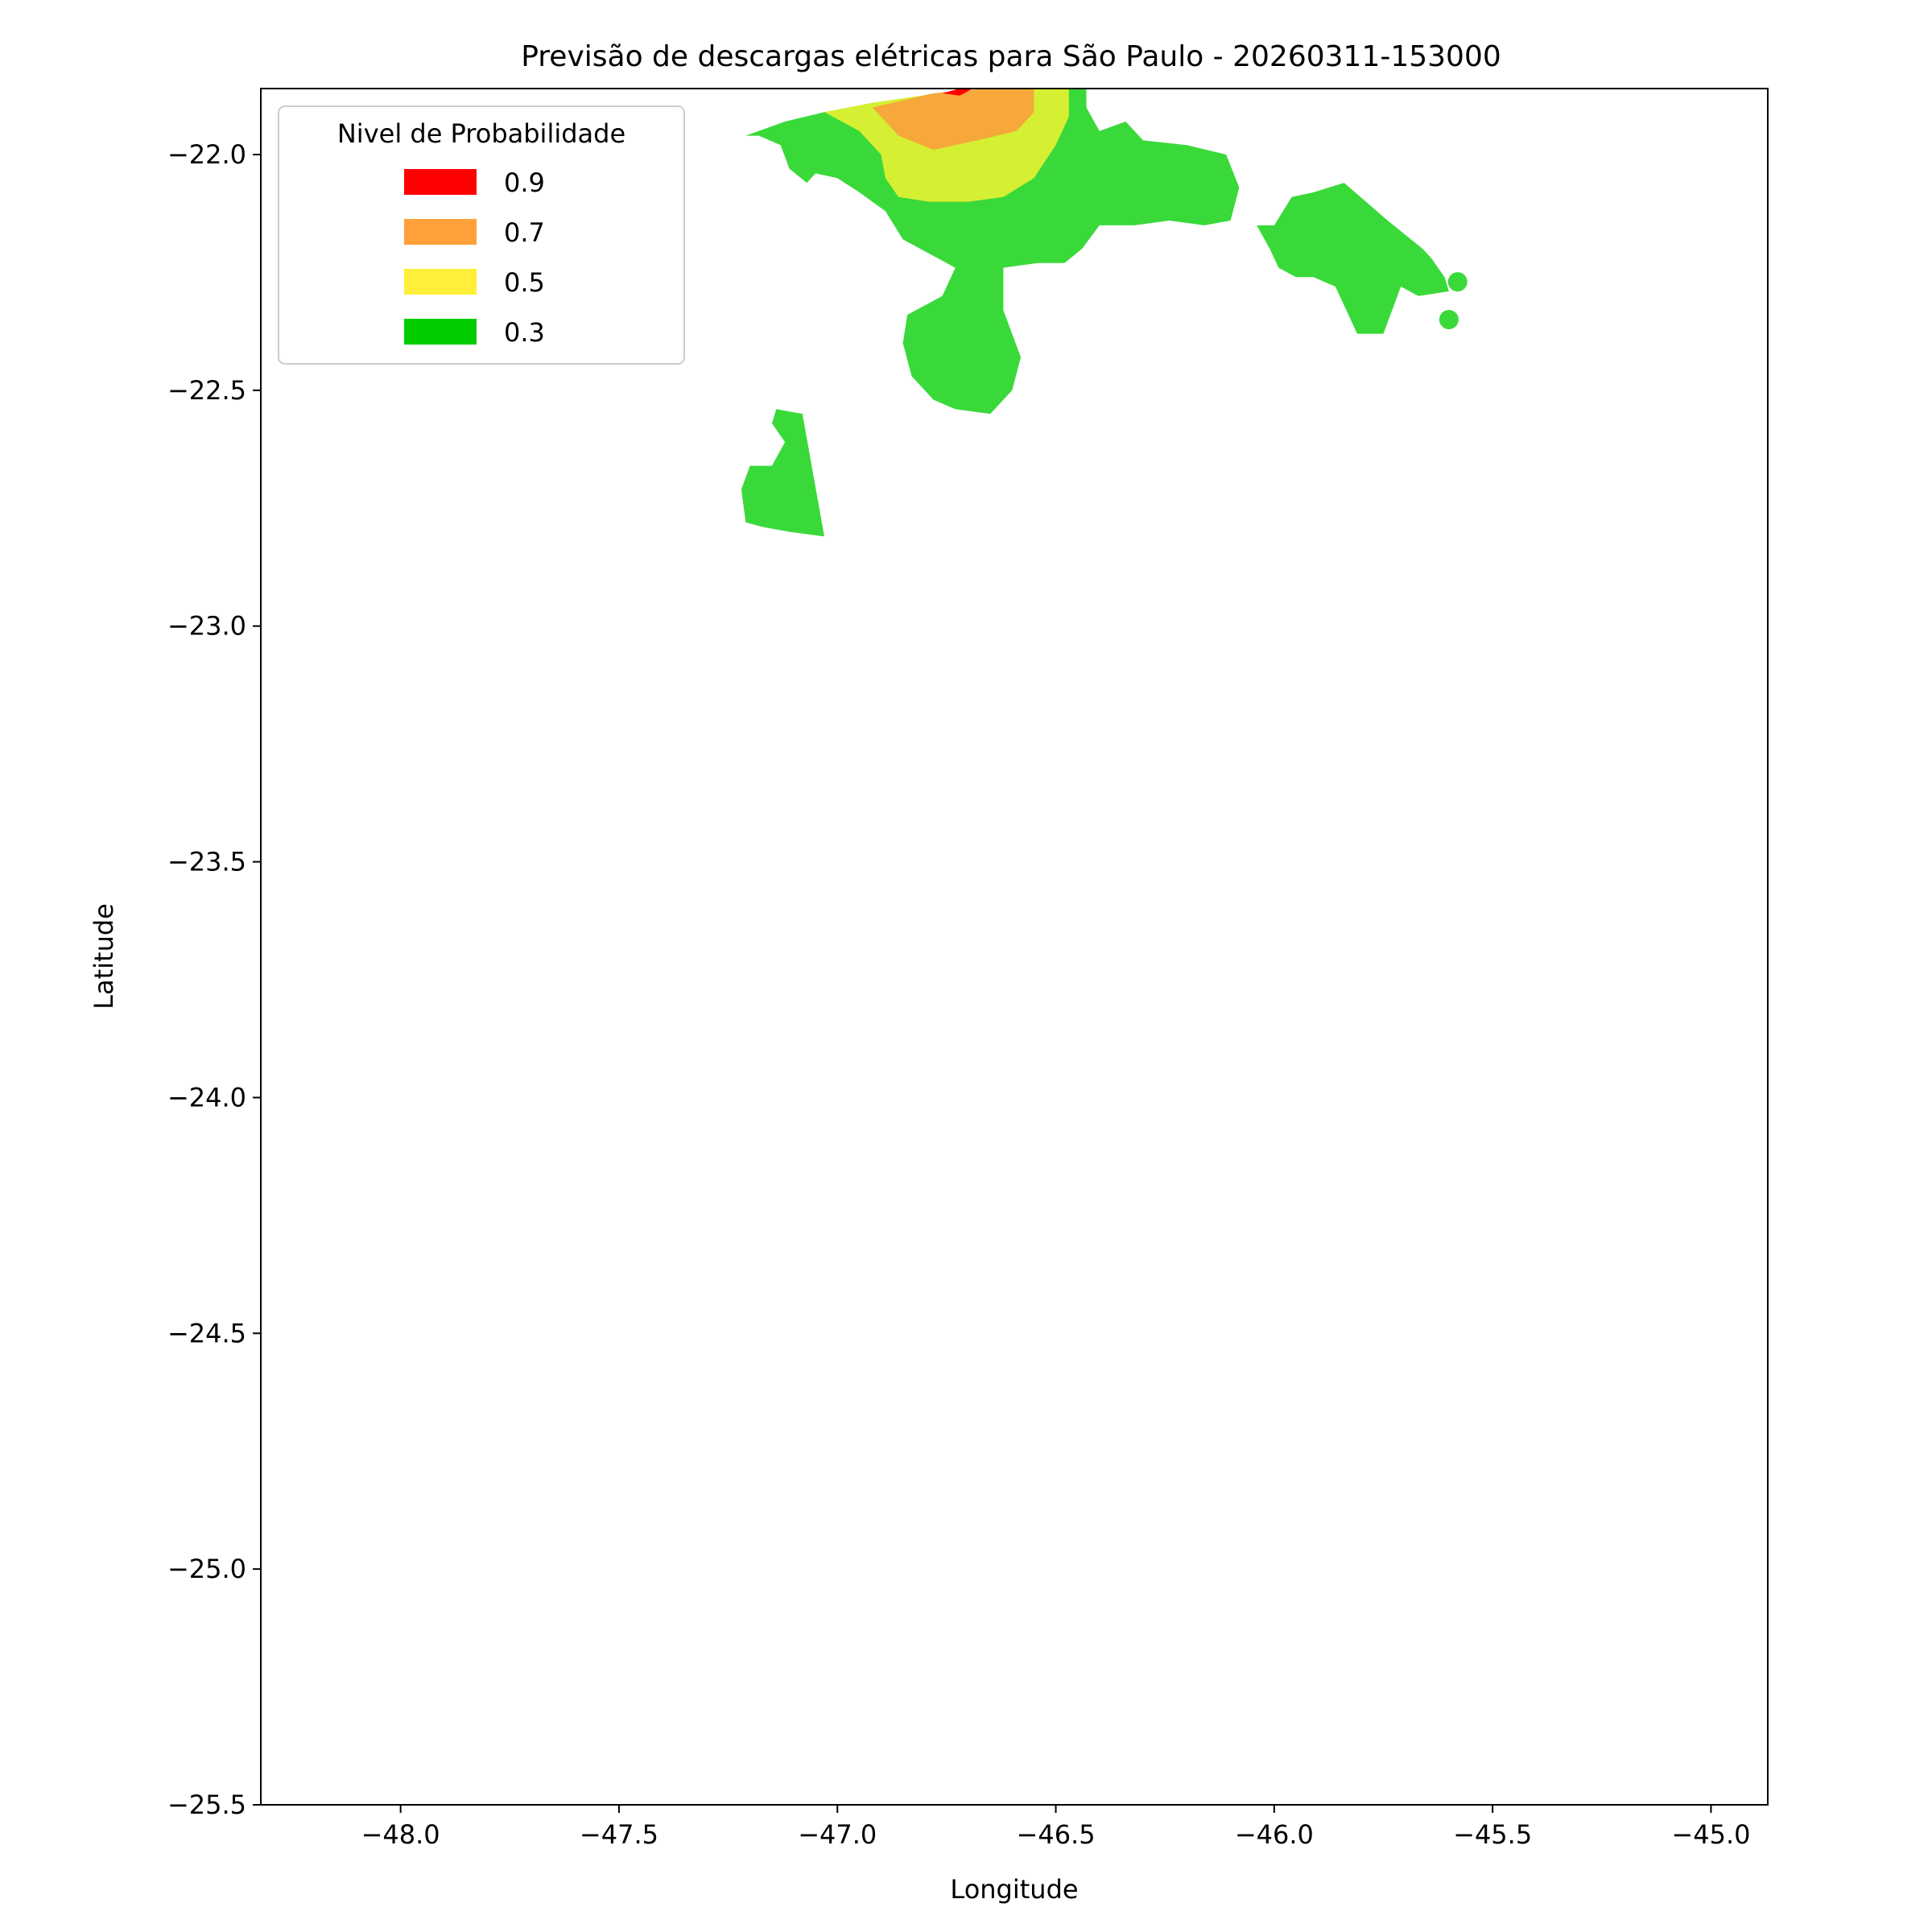 Image resolution: width=1932 pixels, height=1932 pixels. What do you see at coordinates (481, 133) in the screenshot?
I see `legend-title: Nivel de Probabilidade` at bounding box center [481, 133].